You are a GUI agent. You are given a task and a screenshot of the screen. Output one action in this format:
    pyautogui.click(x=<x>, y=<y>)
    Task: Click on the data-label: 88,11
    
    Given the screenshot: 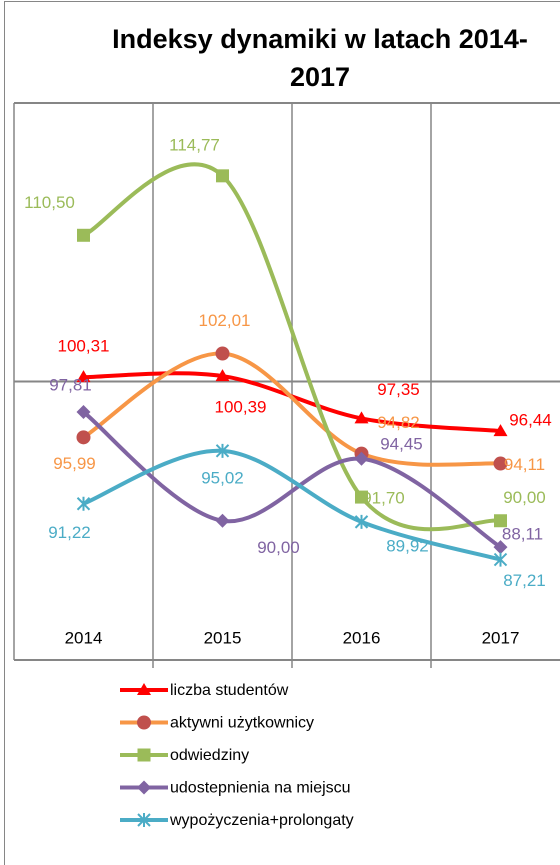 What is the action you would take?
    pyautogui.click(x=522, y=534)
    